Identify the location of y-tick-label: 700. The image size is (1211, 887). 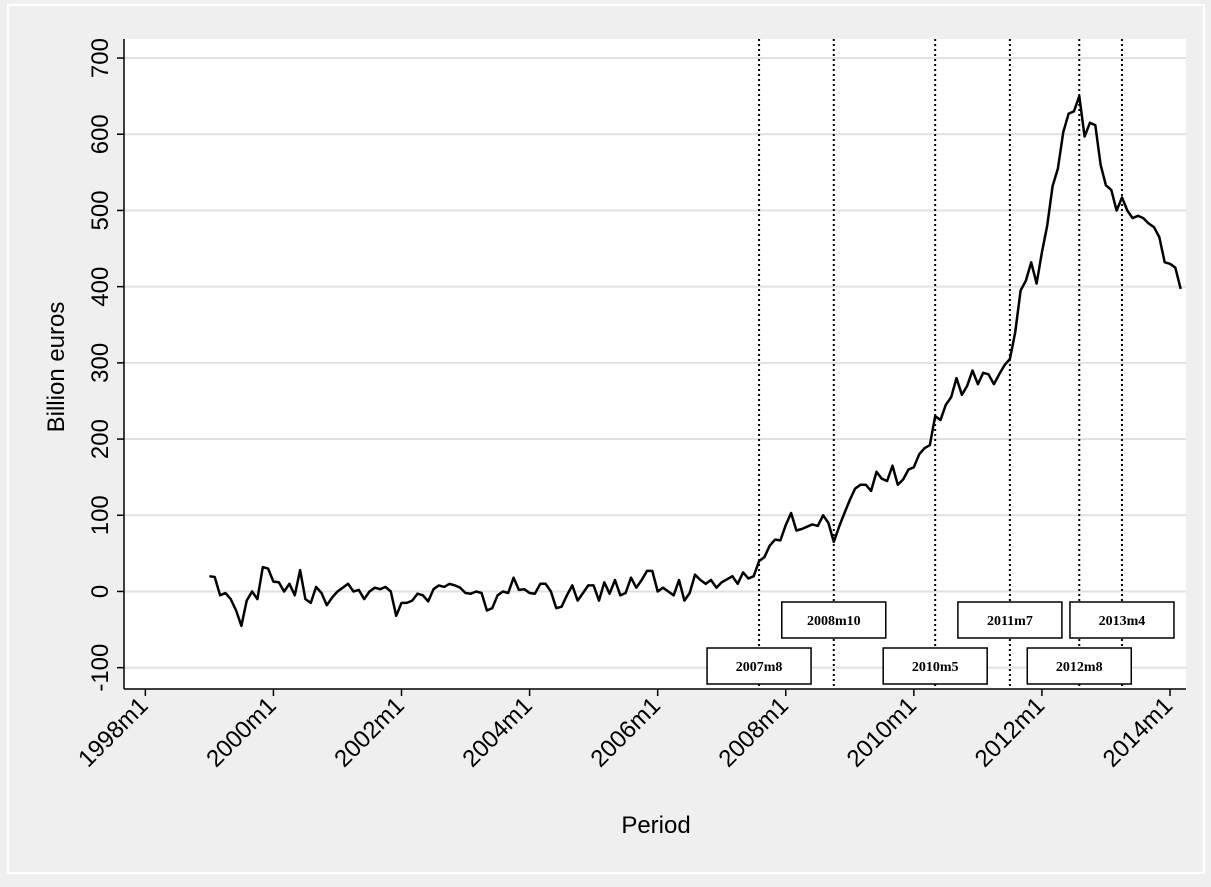
(100, 58).